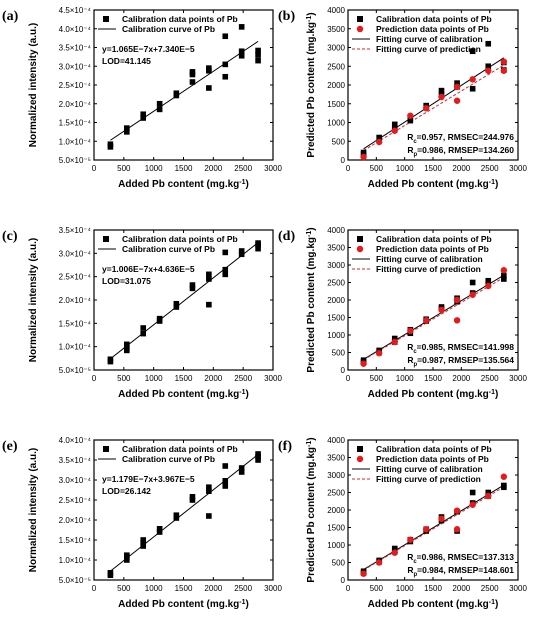 The width and height of the screenshot is (550, 629). Describe the element at coordinates (75, 480) in the screenshot. I see `y-tick-label: 3.0×10⁻⁴` at that location.